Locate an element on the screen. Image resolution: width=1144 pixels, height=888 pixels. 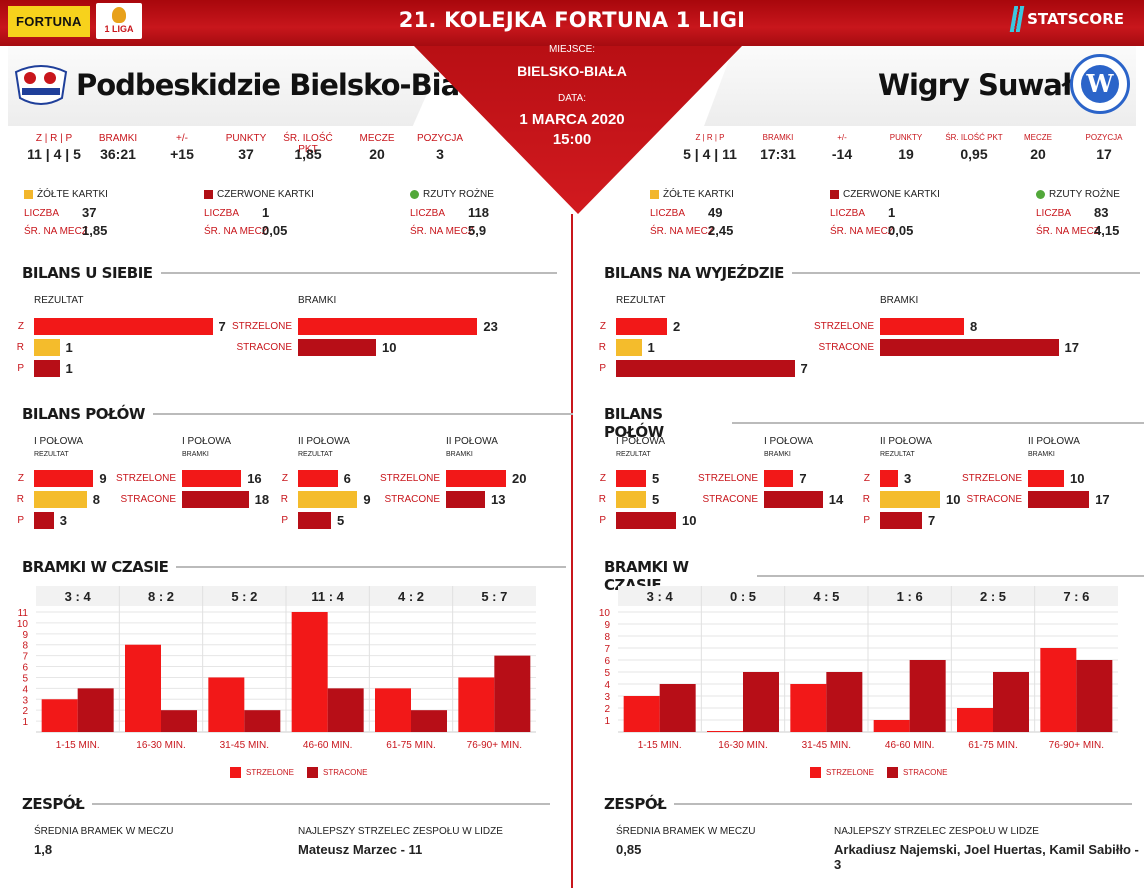
y-tick-label: 11 is located at coordinates (23, 613).